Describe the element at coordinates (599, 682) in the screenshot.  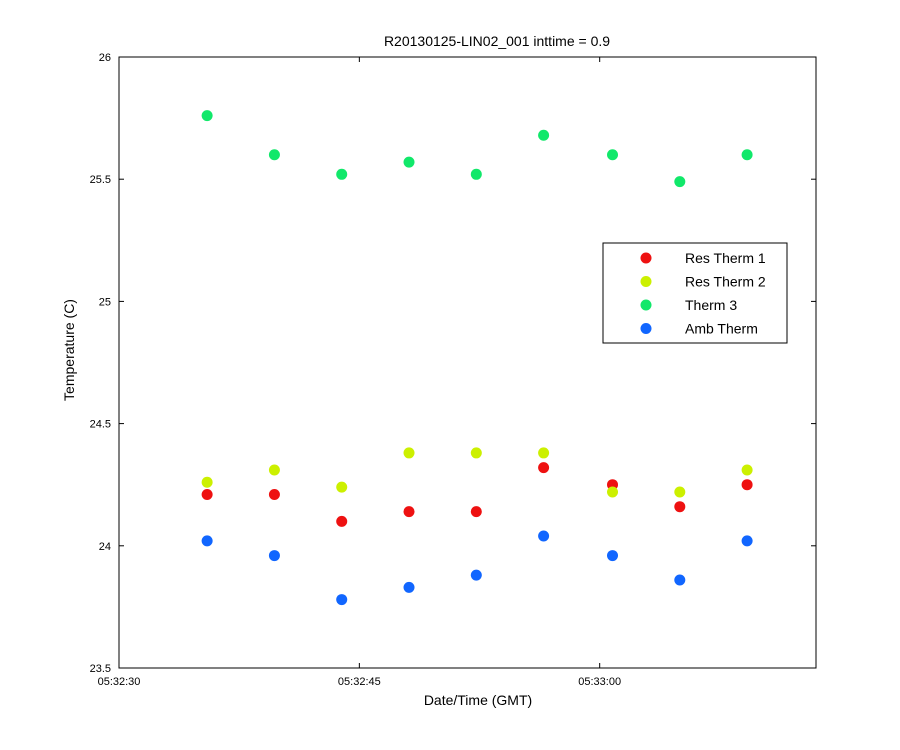
I see `x-tick-label: 05:33:00` at that location.